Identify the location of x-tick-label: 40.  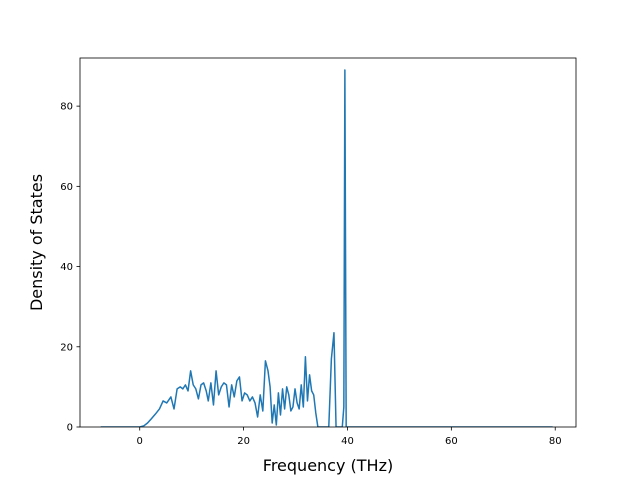
(347, 441).